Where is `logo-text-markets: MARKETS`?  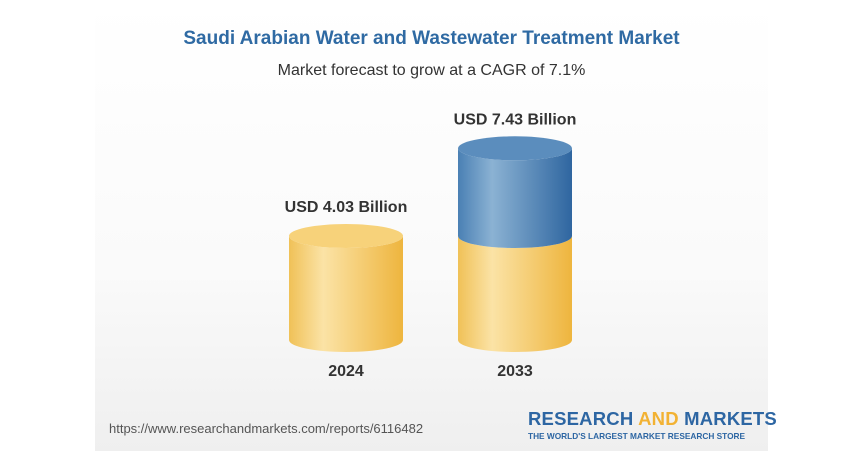
logo-text-markets: MARKETS is located at coordinates (727, 418).